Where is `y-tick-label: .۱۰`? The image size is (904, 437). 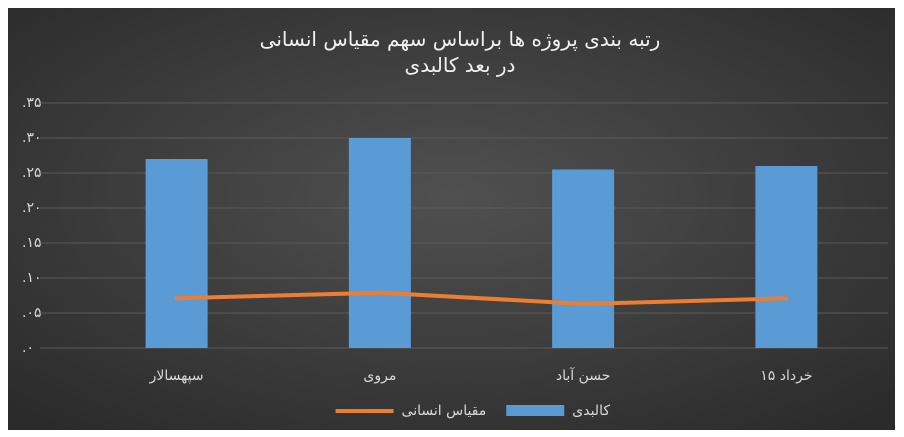 y-tick-label: .۱۰ is located at coordinates (32, 278).